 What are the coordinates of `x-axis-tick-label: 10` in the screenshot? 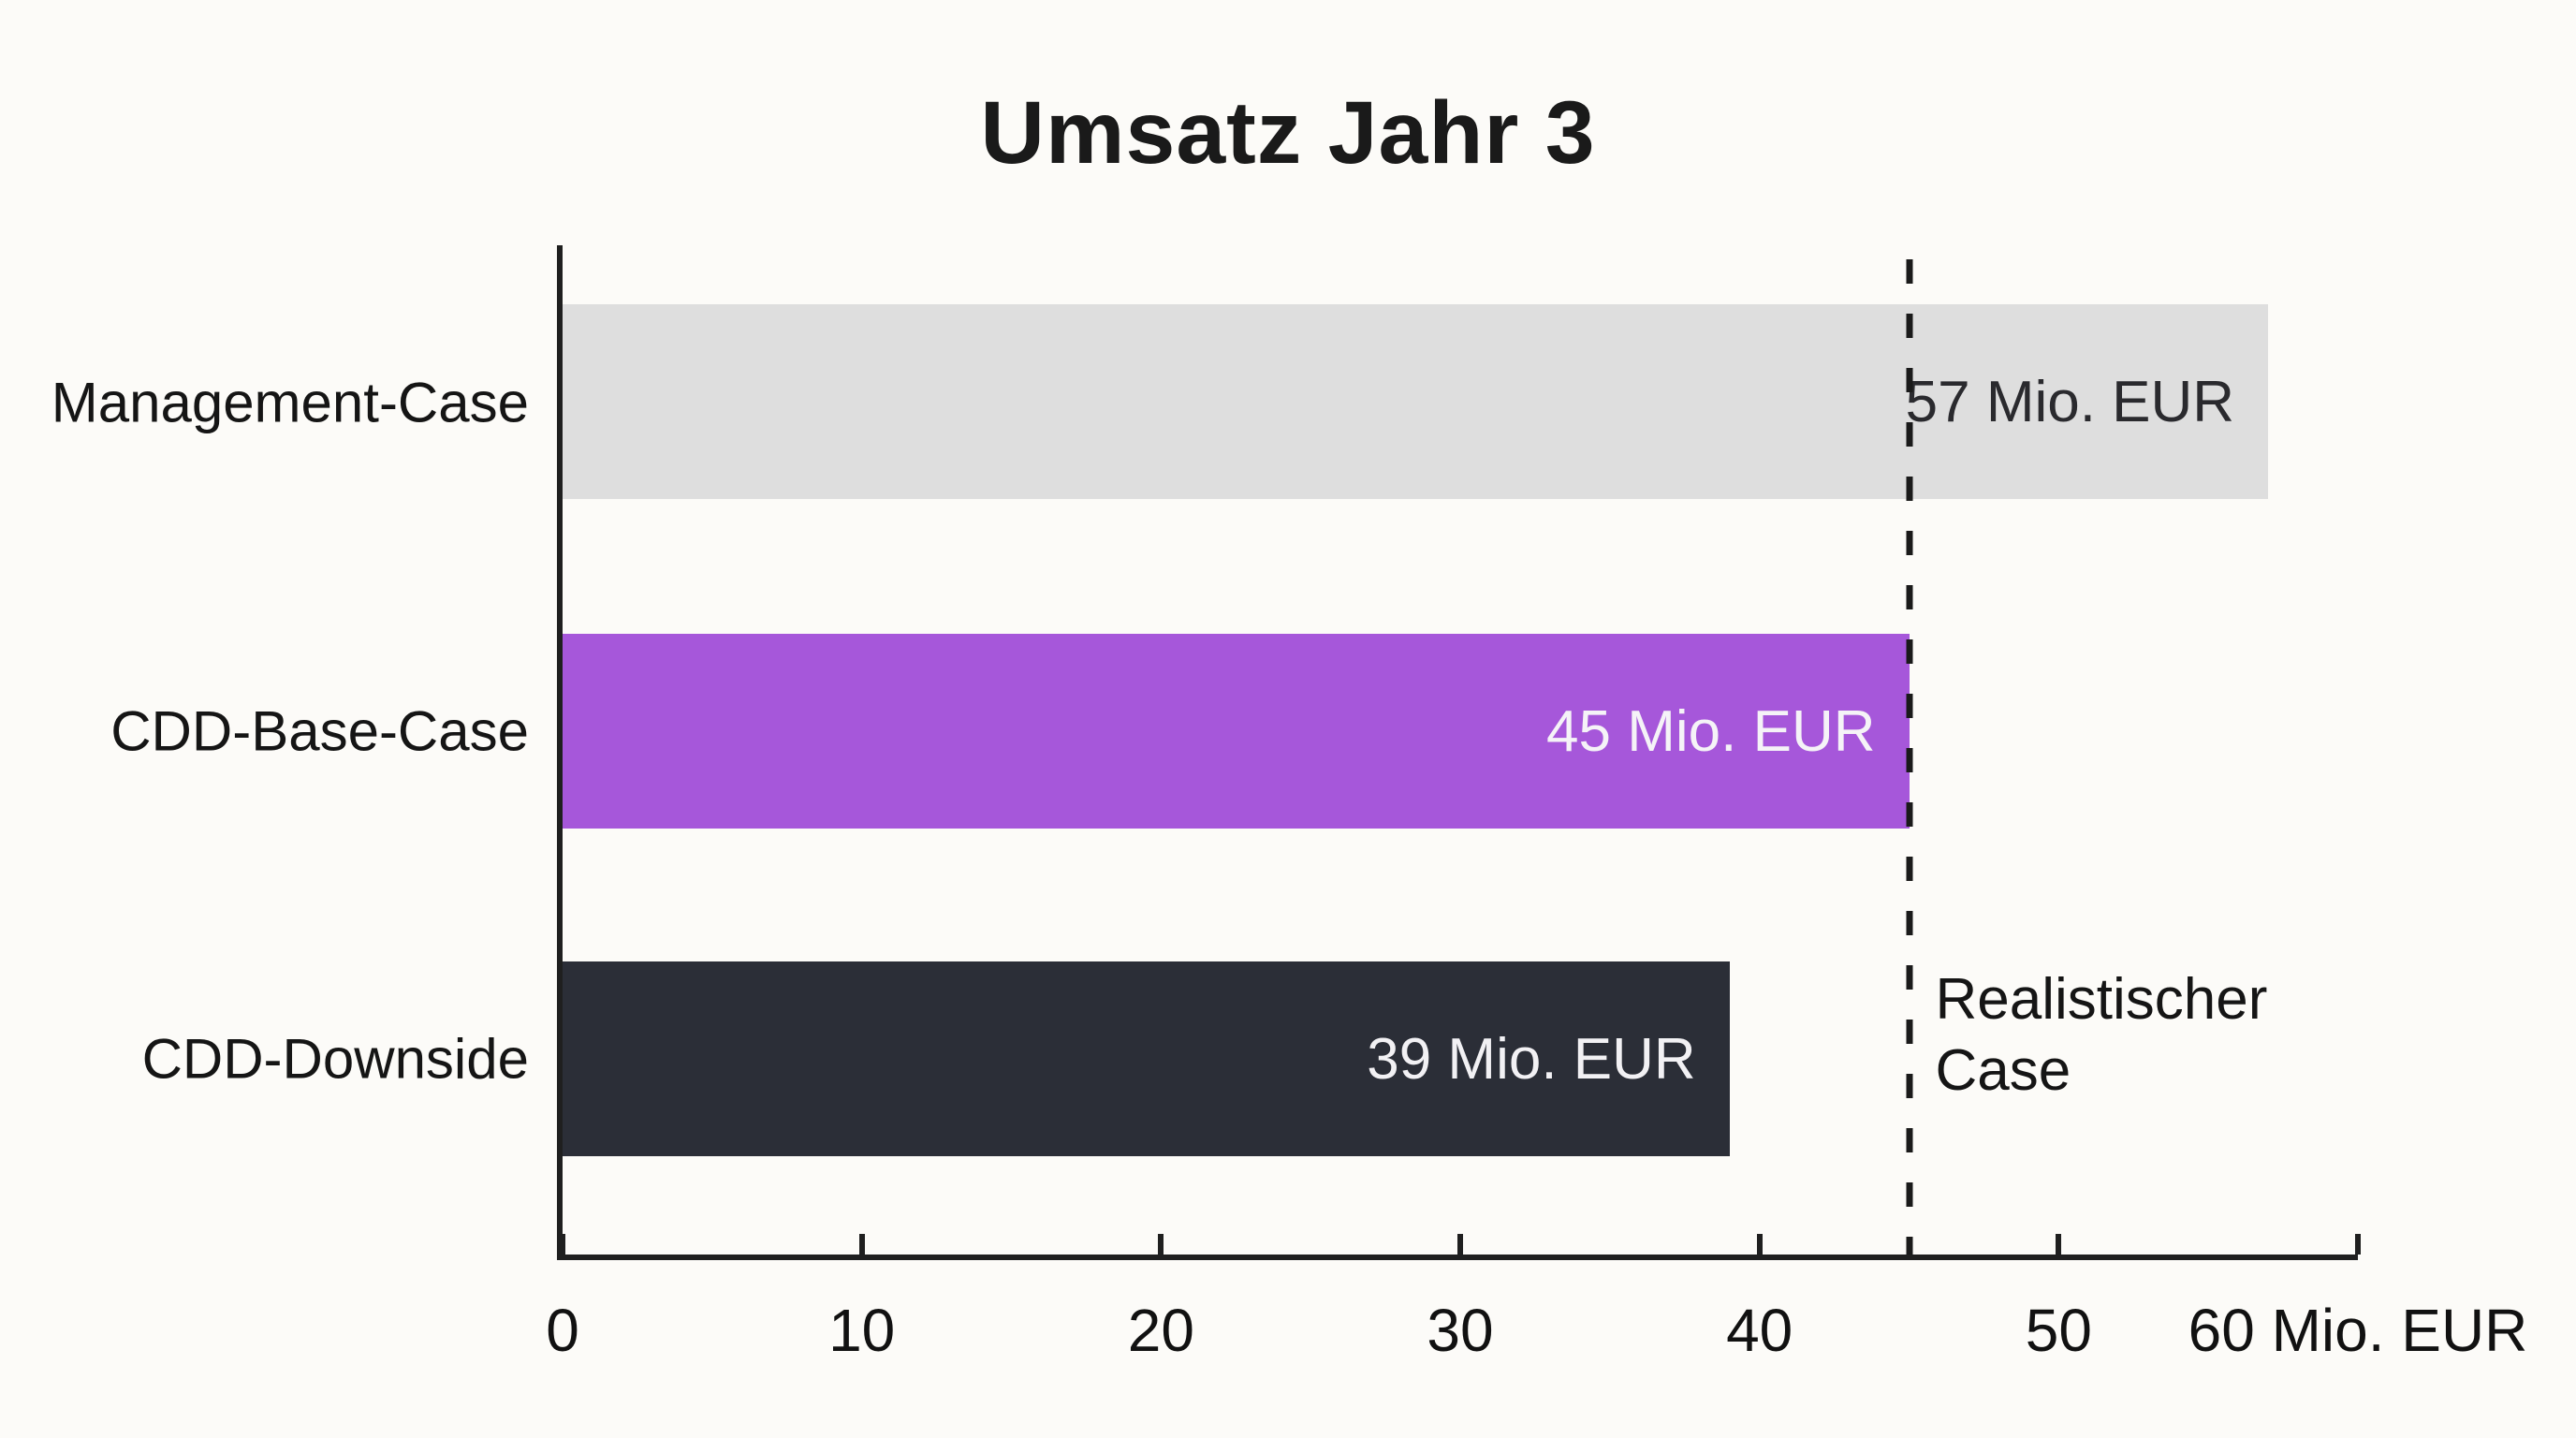 It's located at (862, 1330).